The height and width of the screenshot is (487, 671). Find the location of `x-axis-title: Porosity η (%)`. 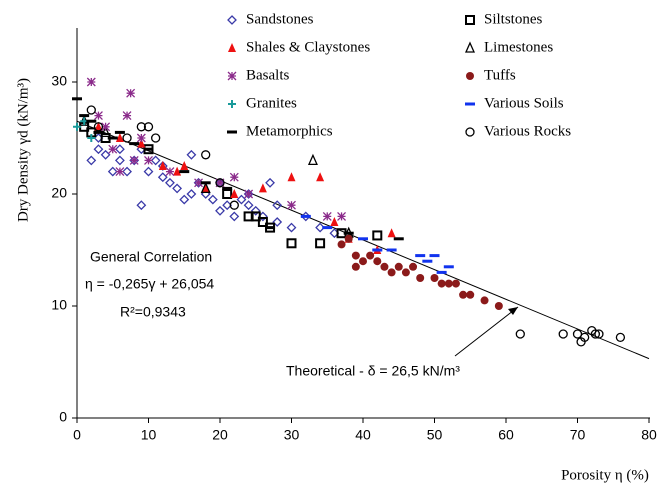

x-axis-title: Porosity η (%) is located at coordinates (605, 475).